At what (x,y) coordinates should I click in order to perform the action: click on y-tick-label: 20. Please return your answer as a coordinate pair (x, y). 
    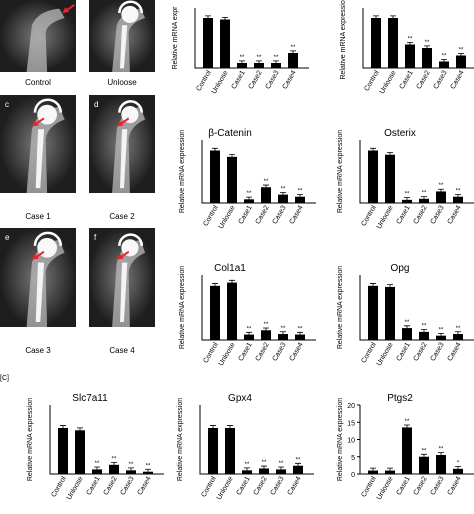
    Looking at the image, I should click on (351, 406).